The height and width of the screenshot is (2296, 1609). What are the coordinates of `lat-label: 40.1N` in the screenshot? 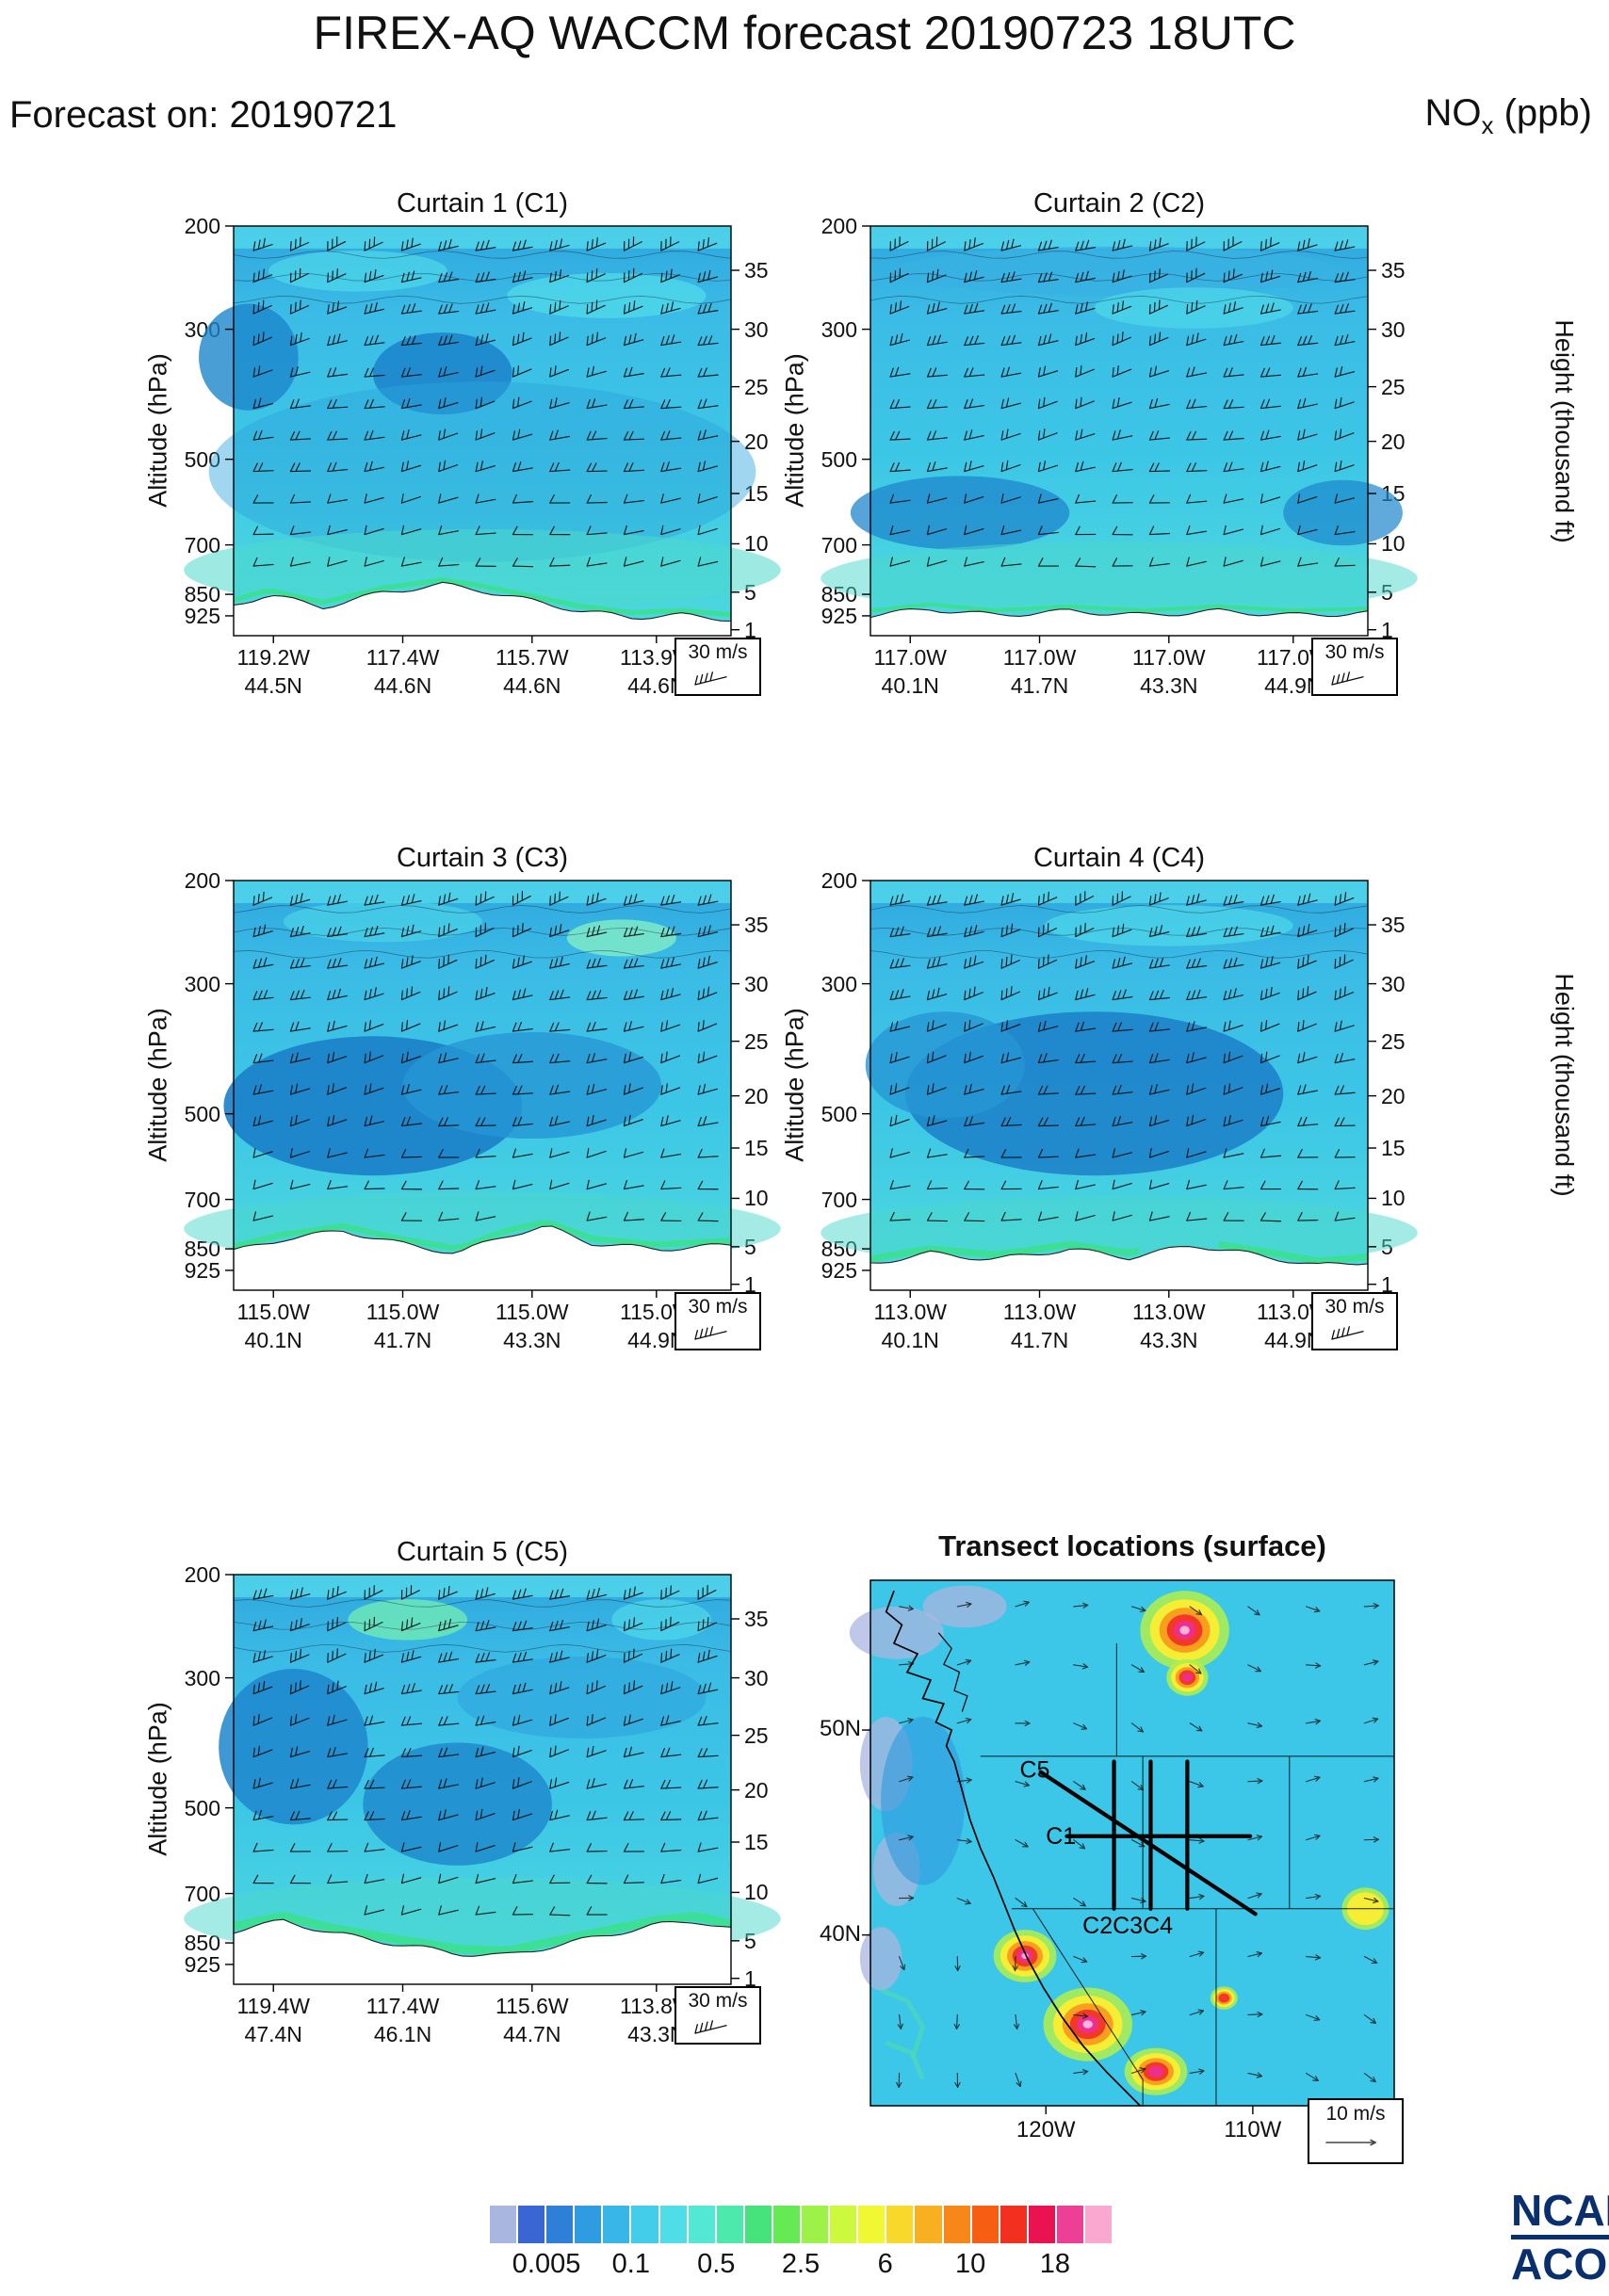 It's located at (910, 685).